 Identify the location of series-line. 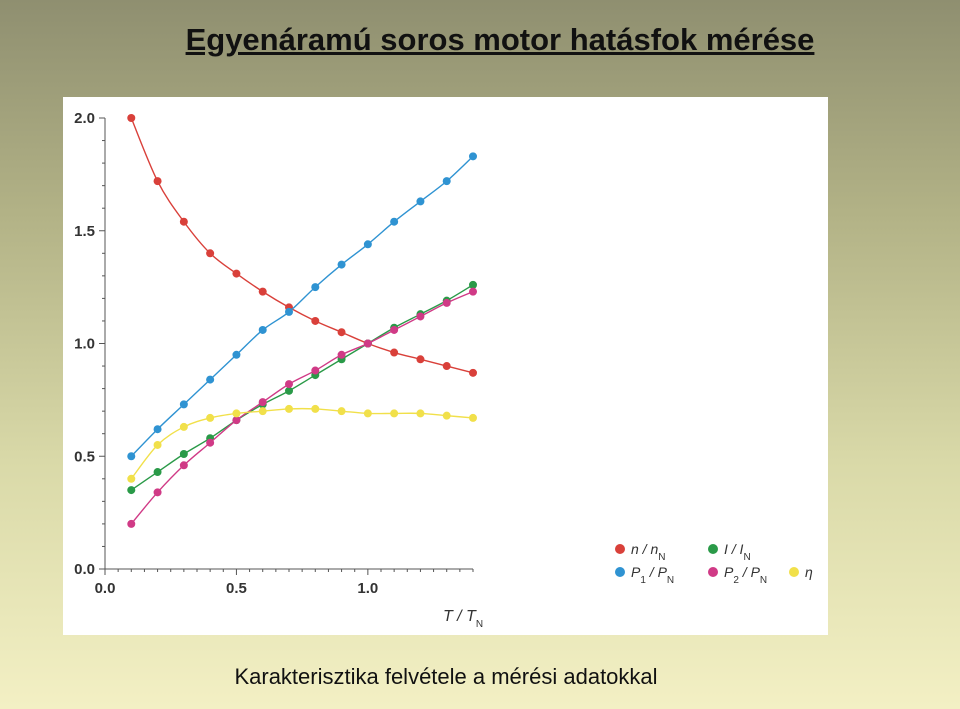
(302, 245).